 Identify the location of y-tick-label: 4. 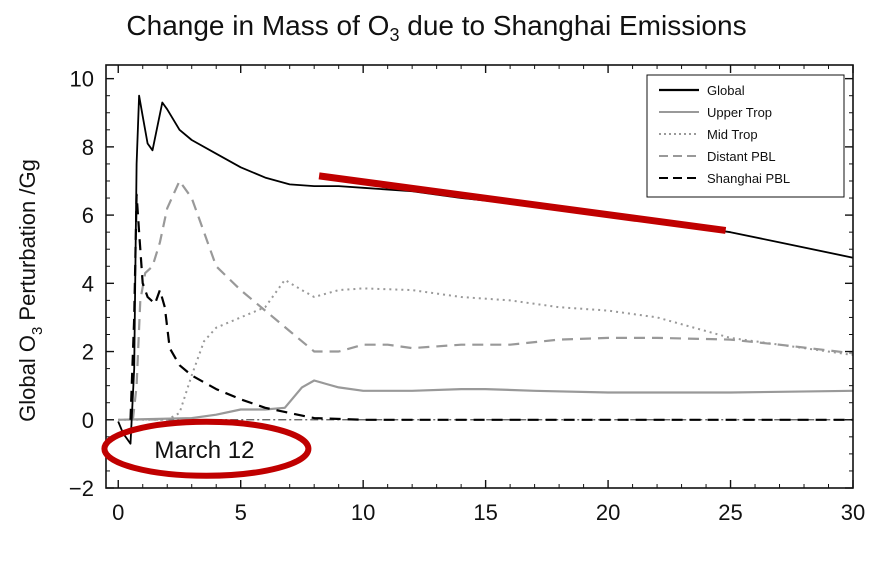
(88, 283).